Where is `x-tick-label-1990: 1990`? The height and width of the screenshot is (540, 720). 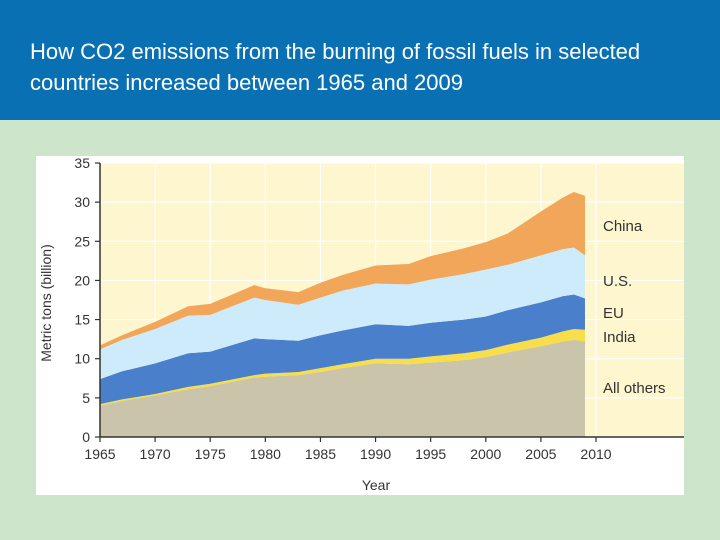 x-tick-label-1990: 1990 is located at coordinates (375, 454).